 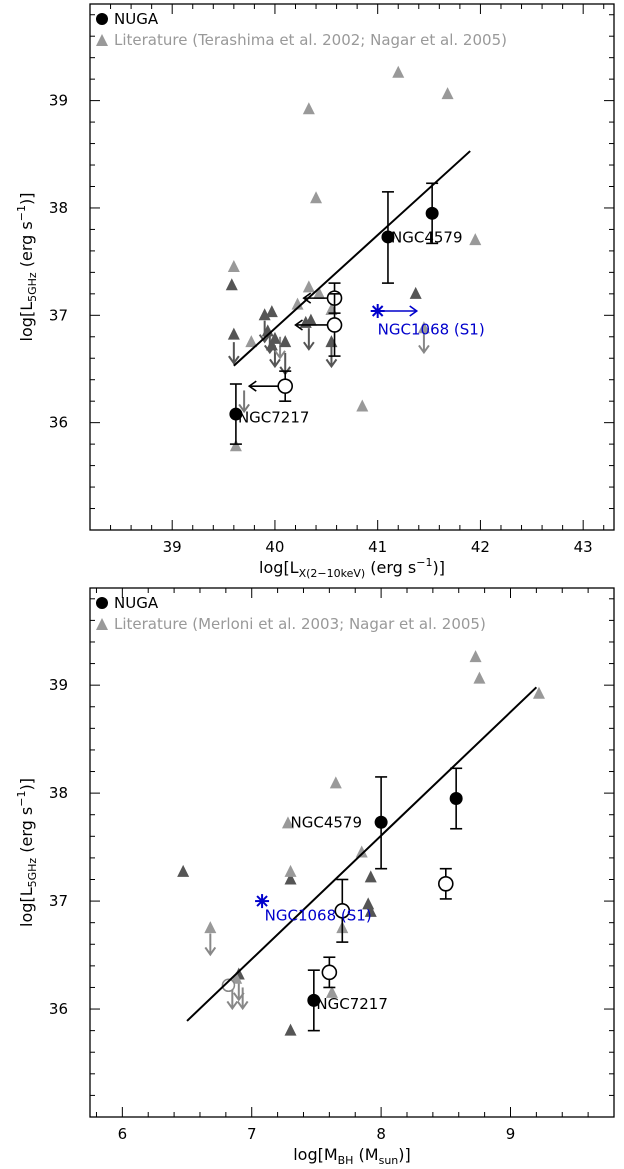 I want to click on fit-line, so click(x=352, y=258).